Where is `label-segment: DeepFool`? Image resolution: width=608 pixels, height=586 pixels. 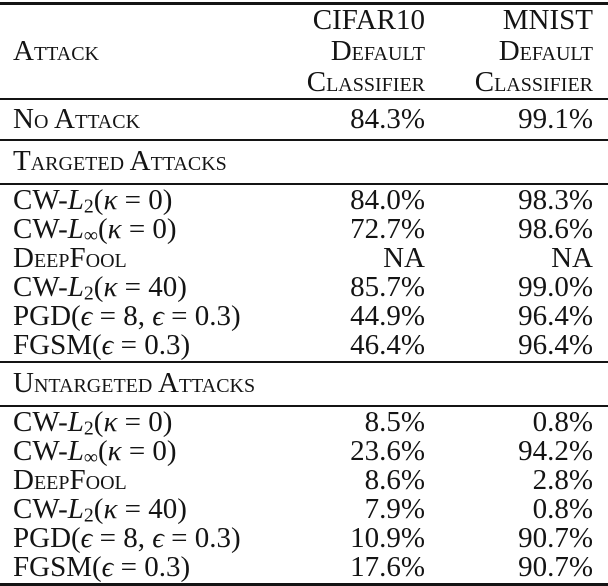 label-segment: DeepFool is located at coordinates (70, 258).